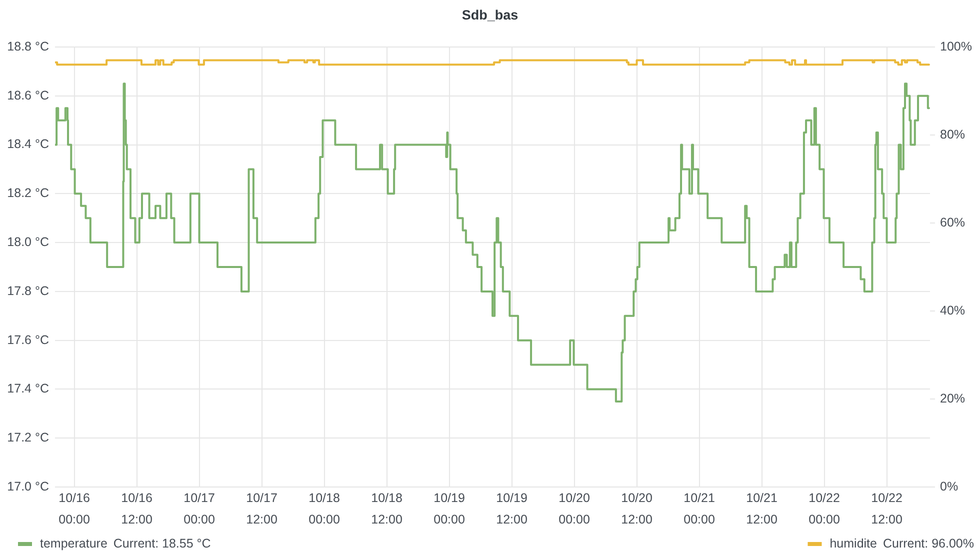 The width and height of the screenshot is (980, 560). What do you see at coordinates (449, 508) in the screenshot?
I see `x-tick-label: 10/19 00:00` at bounding box center [449, 508].